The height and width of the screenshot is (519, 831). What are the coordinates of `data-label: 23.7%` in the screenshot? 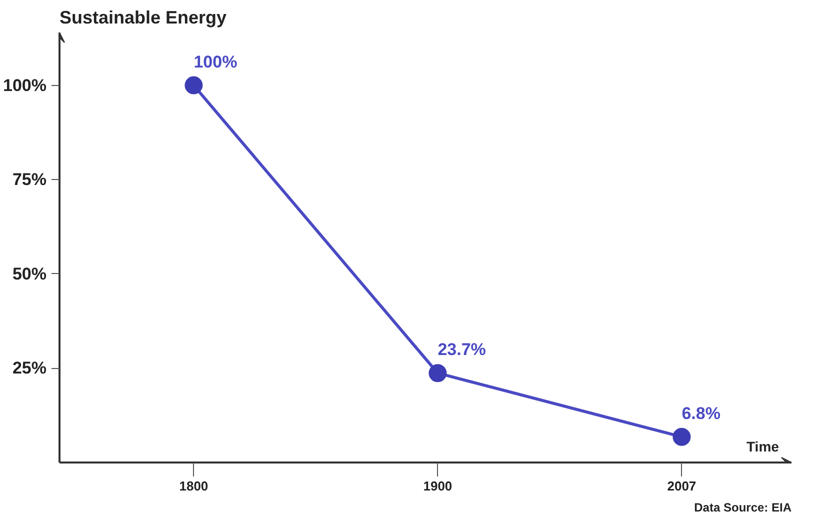 It's located at (462, 350).